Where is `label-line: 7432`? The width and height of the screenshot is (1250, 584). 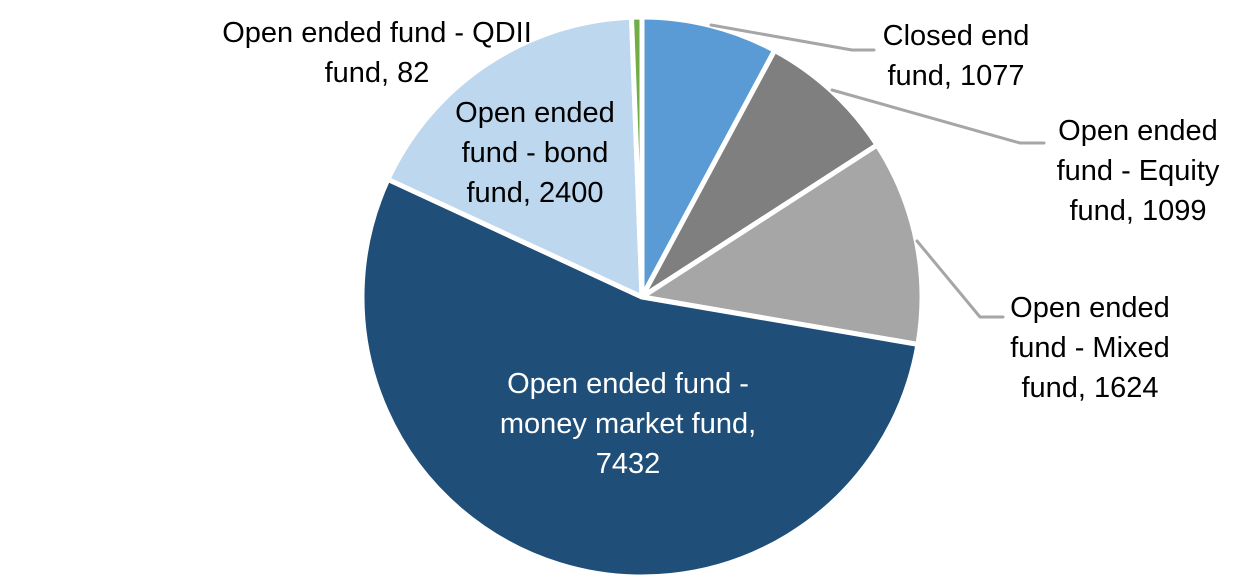
label-line: 7432 is located at coordinates (628, 464).